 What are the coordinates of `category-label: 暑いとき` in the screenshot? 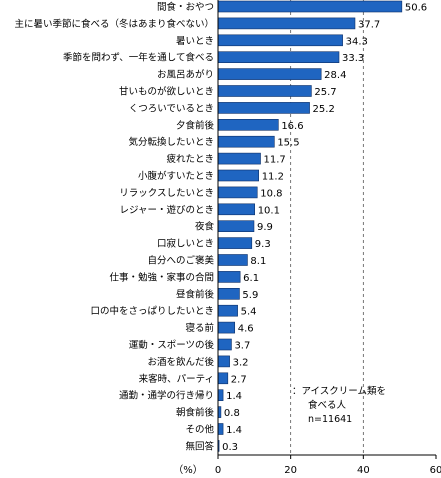 It's located at (195, 41).